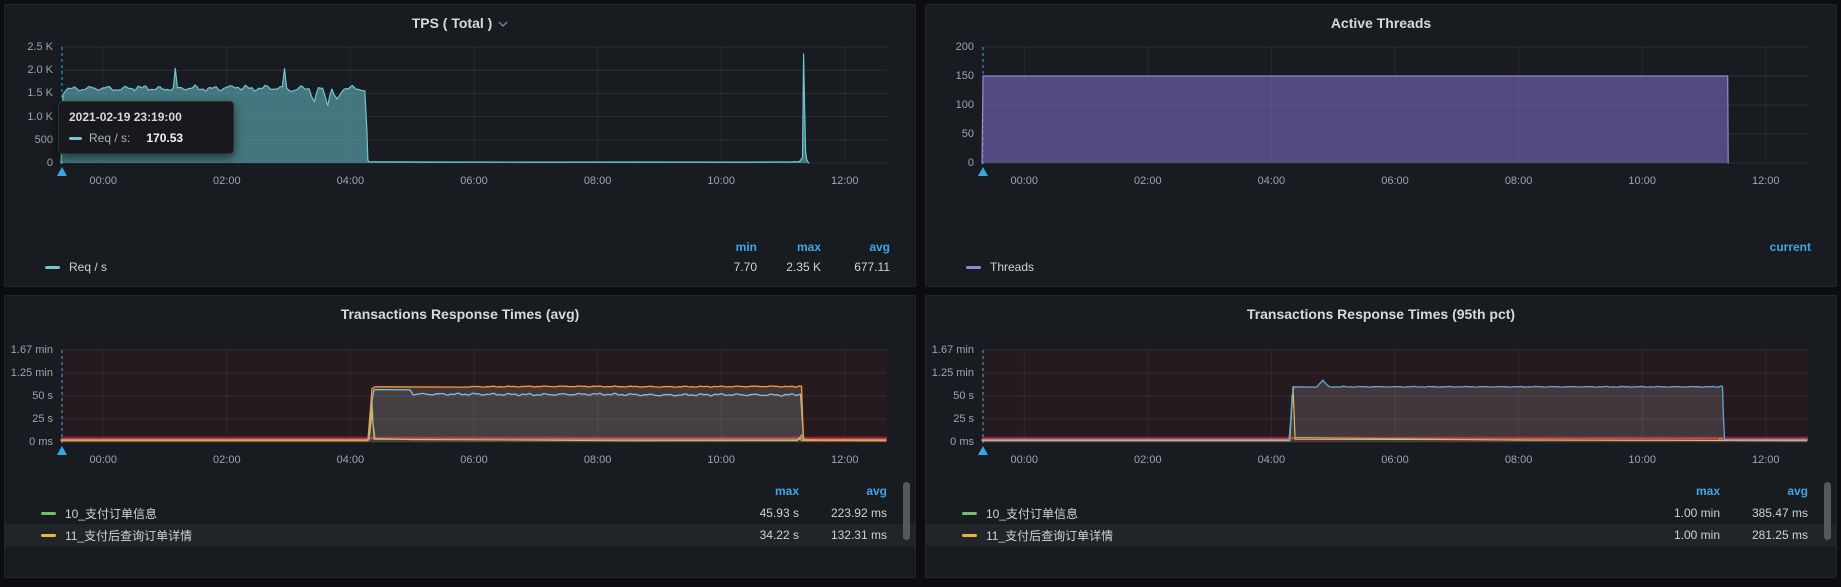  I want to click on legend-row-2: 11_支付后查询订单详情 34.22 s 132.31 ms, so click(460, 535).